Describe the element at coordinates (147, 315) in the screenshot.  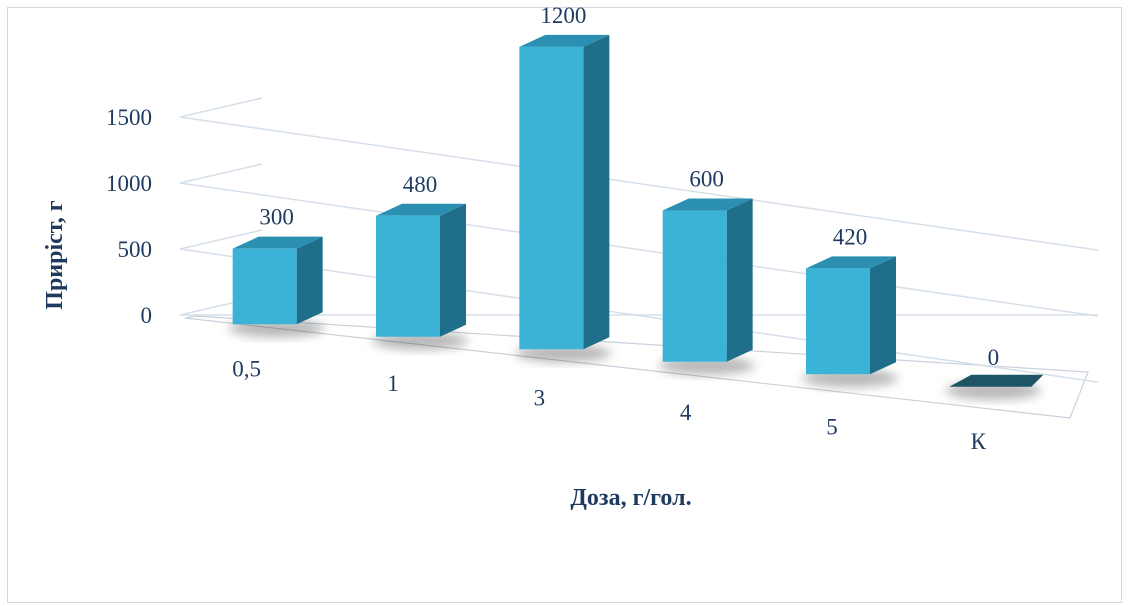
I see `y-tick-label: 0` at that location.